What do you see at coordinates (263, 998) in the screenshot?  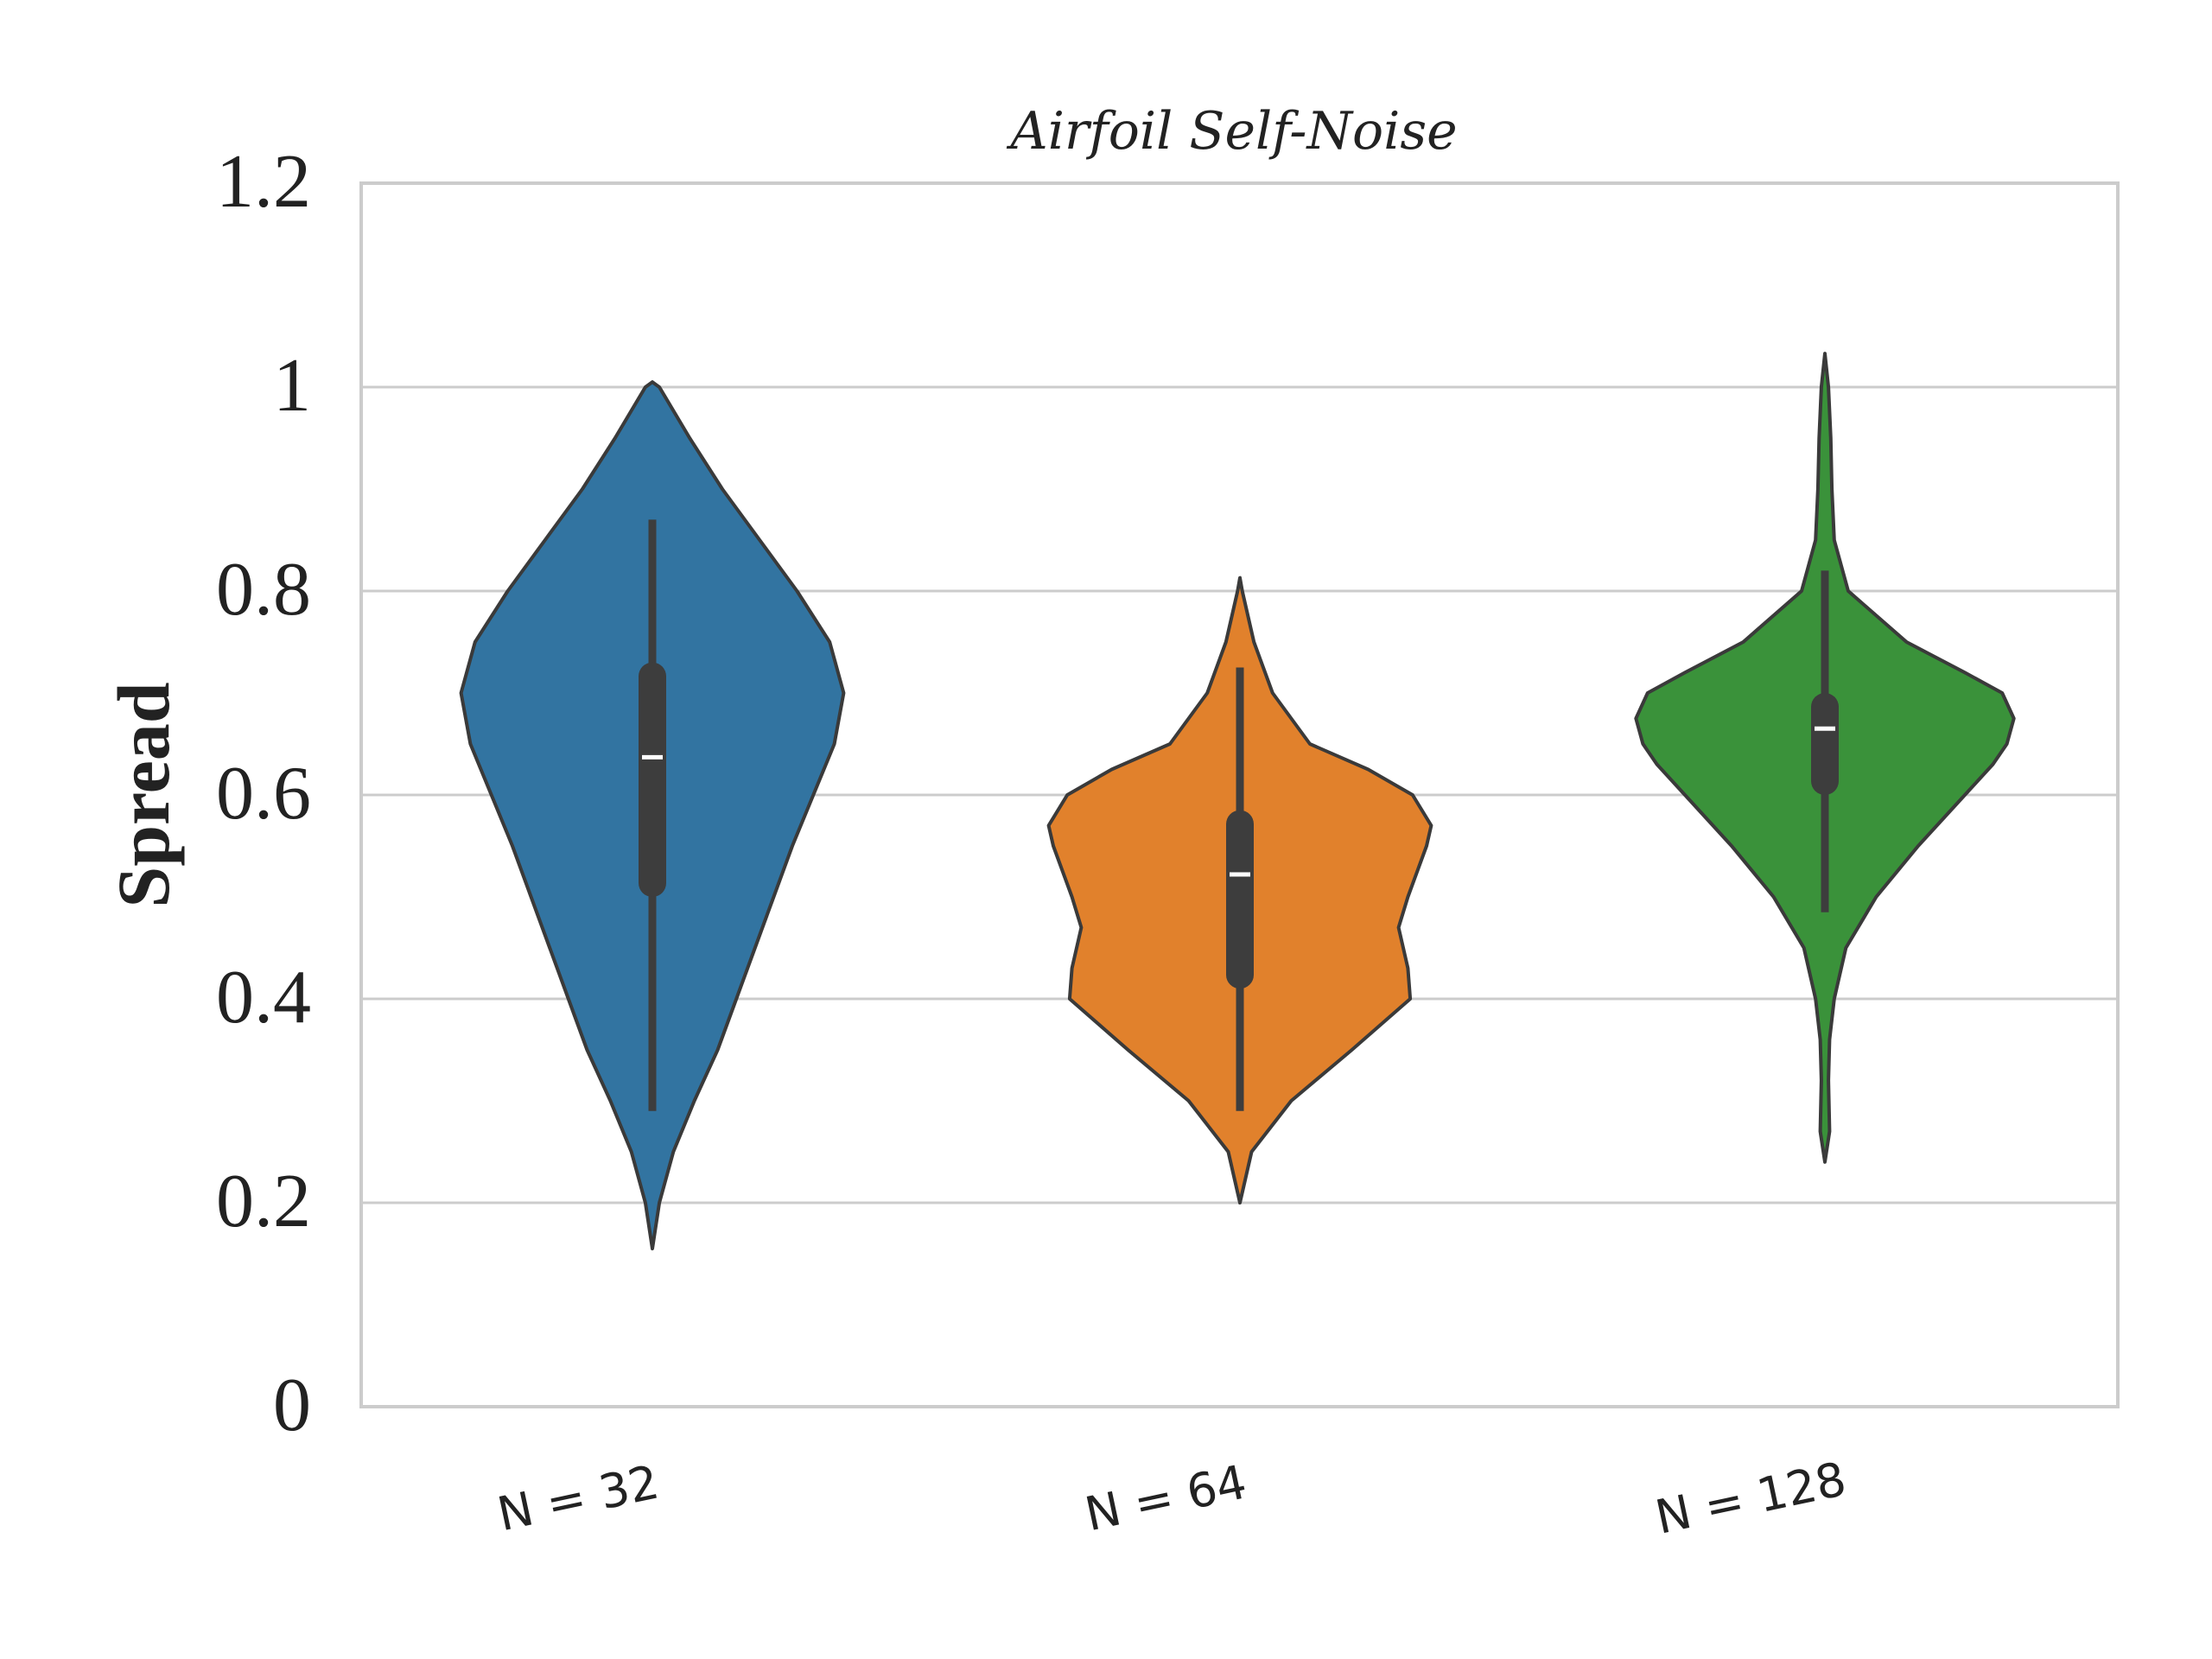 I see `y-tick-label-2: 0.4` at bounding box center [263, 998].